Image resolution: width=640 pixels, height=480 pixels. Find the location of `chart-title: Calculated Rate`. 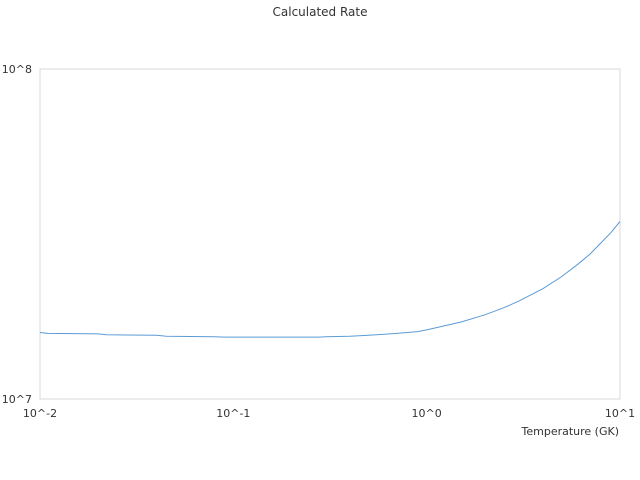

chart-title: Calculated Rate is located at coordinates (320, 12).